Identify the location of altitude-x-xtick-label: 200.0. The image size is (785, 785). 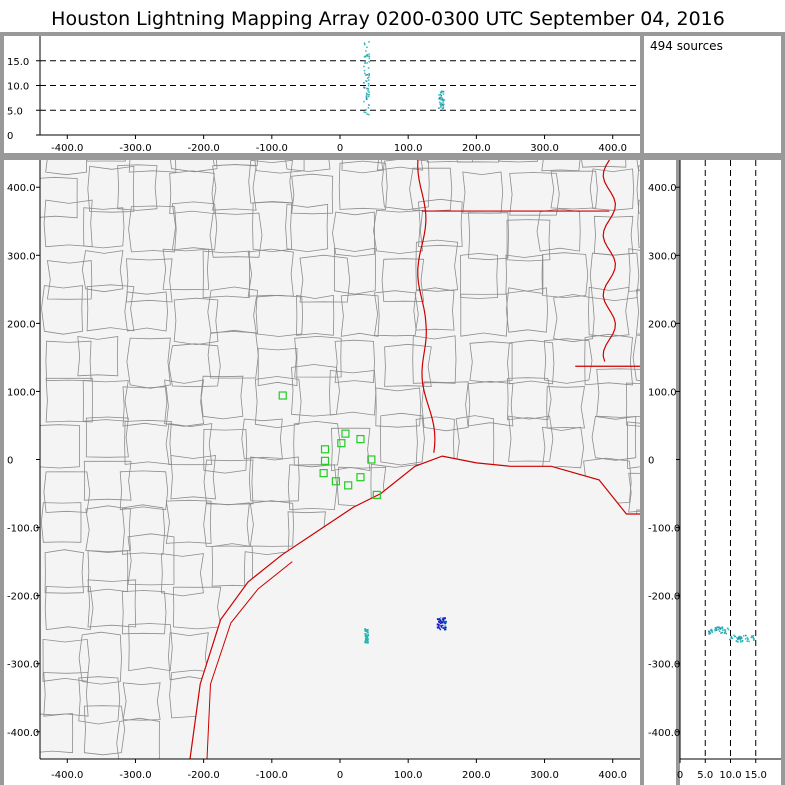
(476, 148).